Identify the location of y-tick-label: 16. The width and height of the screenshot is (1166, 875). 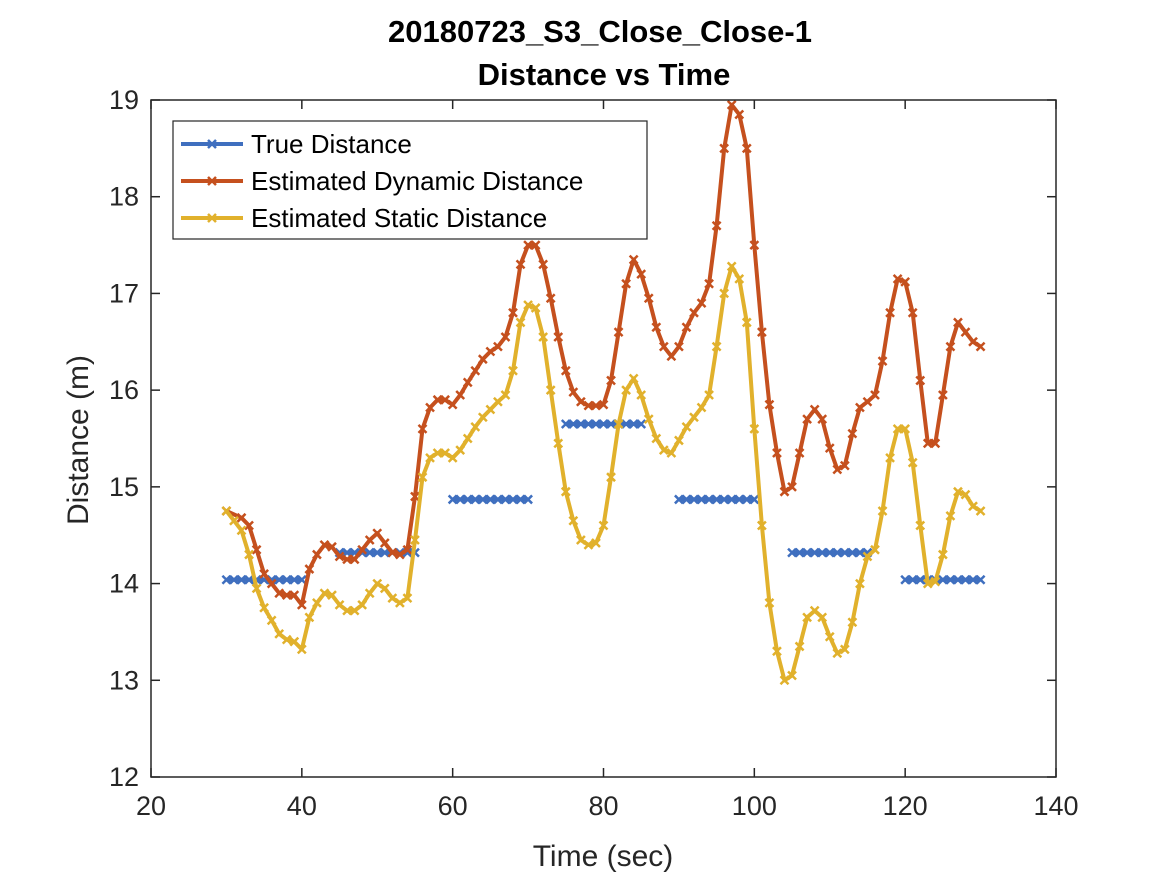
(124, 390).